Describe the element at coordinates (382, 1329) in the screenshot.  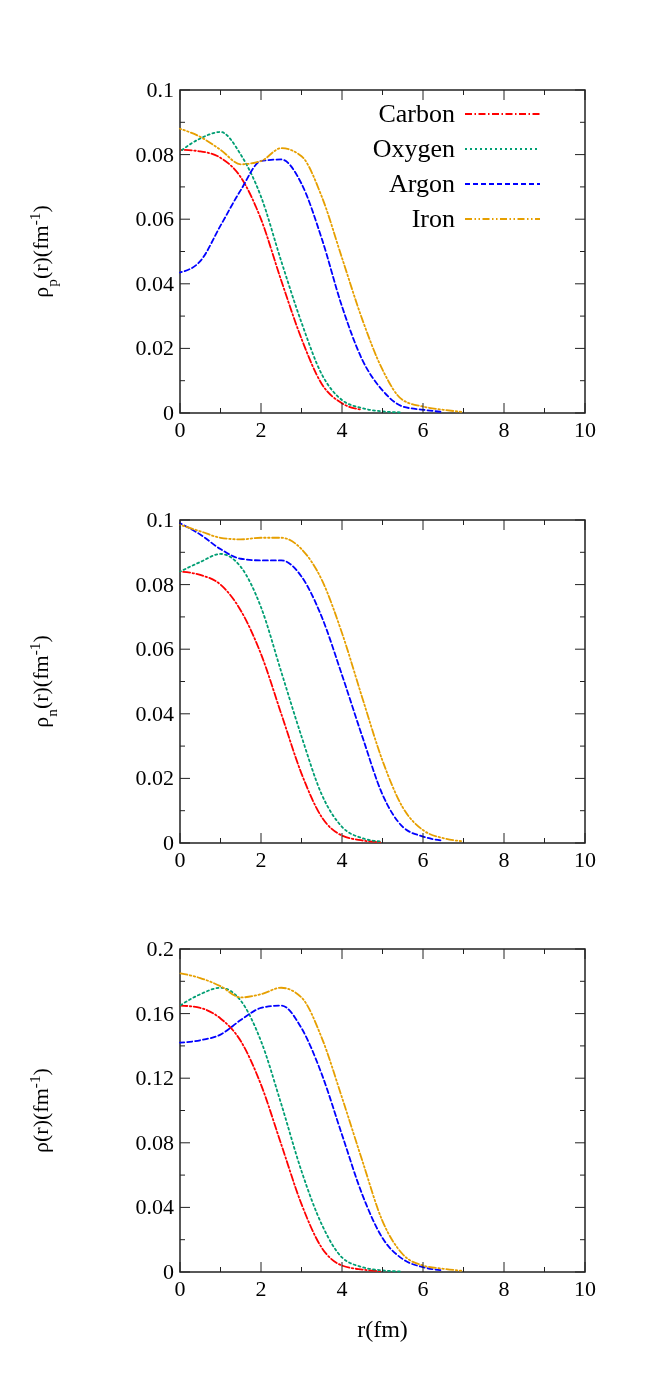
I see `x-axis-title: r(fm)` at that location.